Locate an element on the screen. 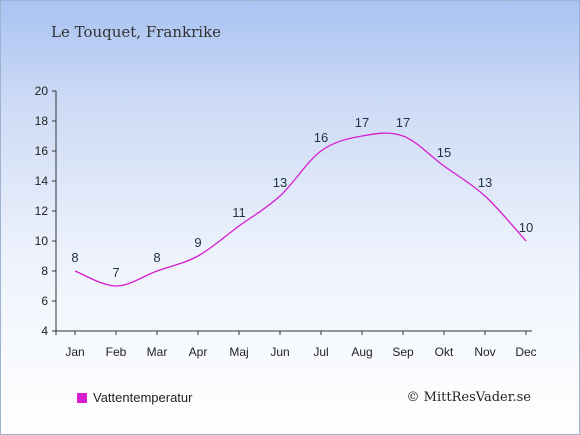 The height and width of the screenshot is (435, 580). data-label: 9 is located at coordinates (197, 242).